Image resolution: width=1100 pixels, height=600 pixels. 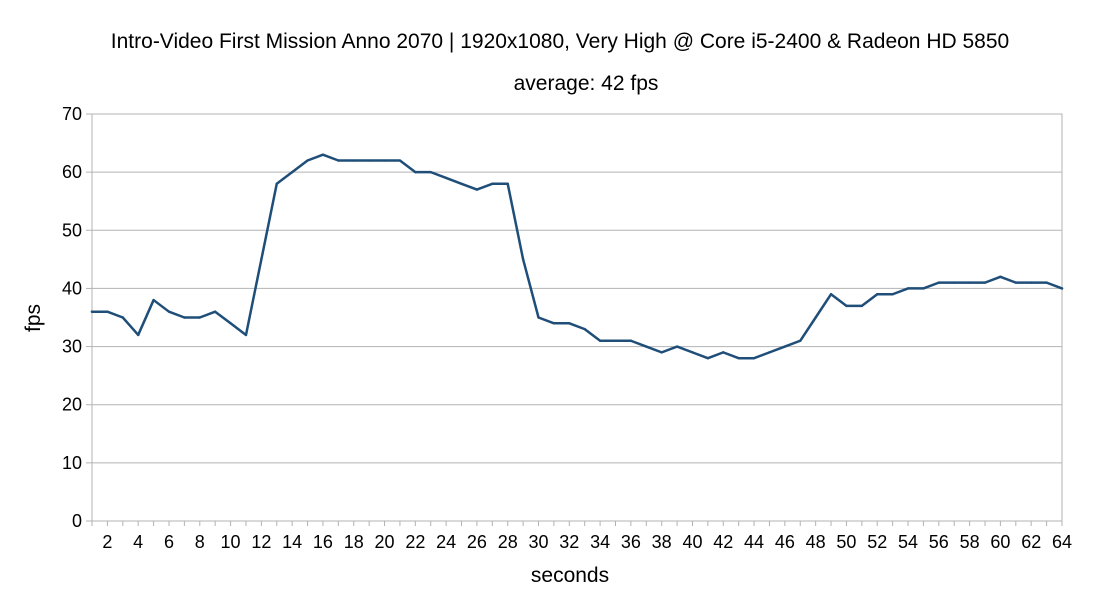 What do you see at coordinates (72, 288) in the screenshot?
I see `y-tick-label: 40` at bounding box center [72, 288].